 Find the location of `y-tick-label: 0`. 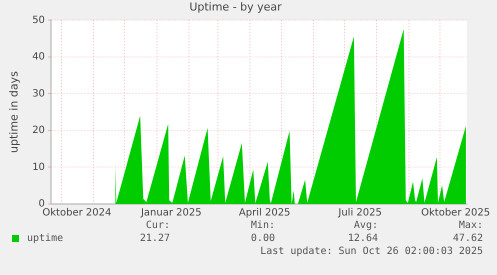

y-tick-label: 0 is located at coordinates (41, 204).